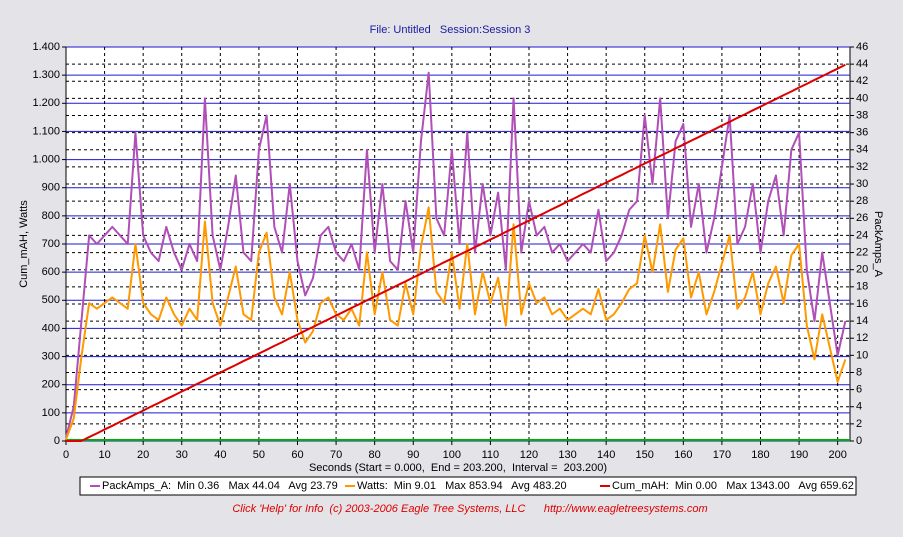 The image size is (903, 537). I want to click on x-tick-label: 90, so click(413, 455).